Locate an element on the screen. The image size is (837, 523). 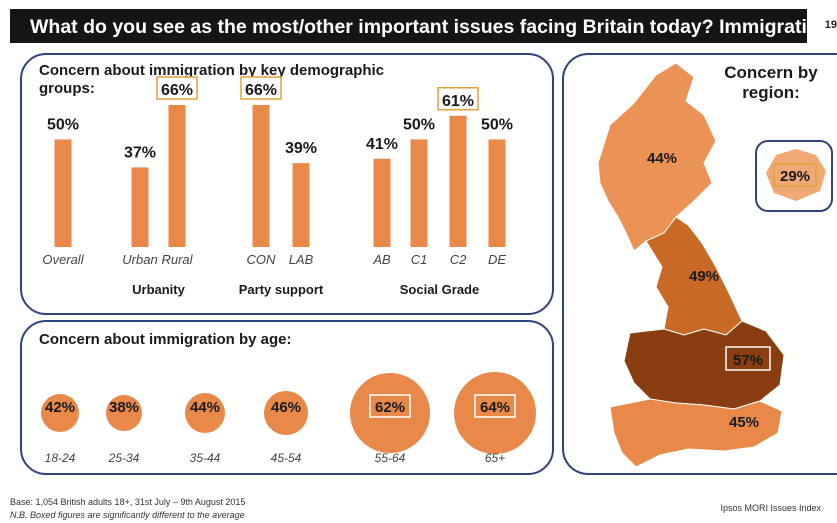
region-value-label: 57% is located at coordinates (748, 360).